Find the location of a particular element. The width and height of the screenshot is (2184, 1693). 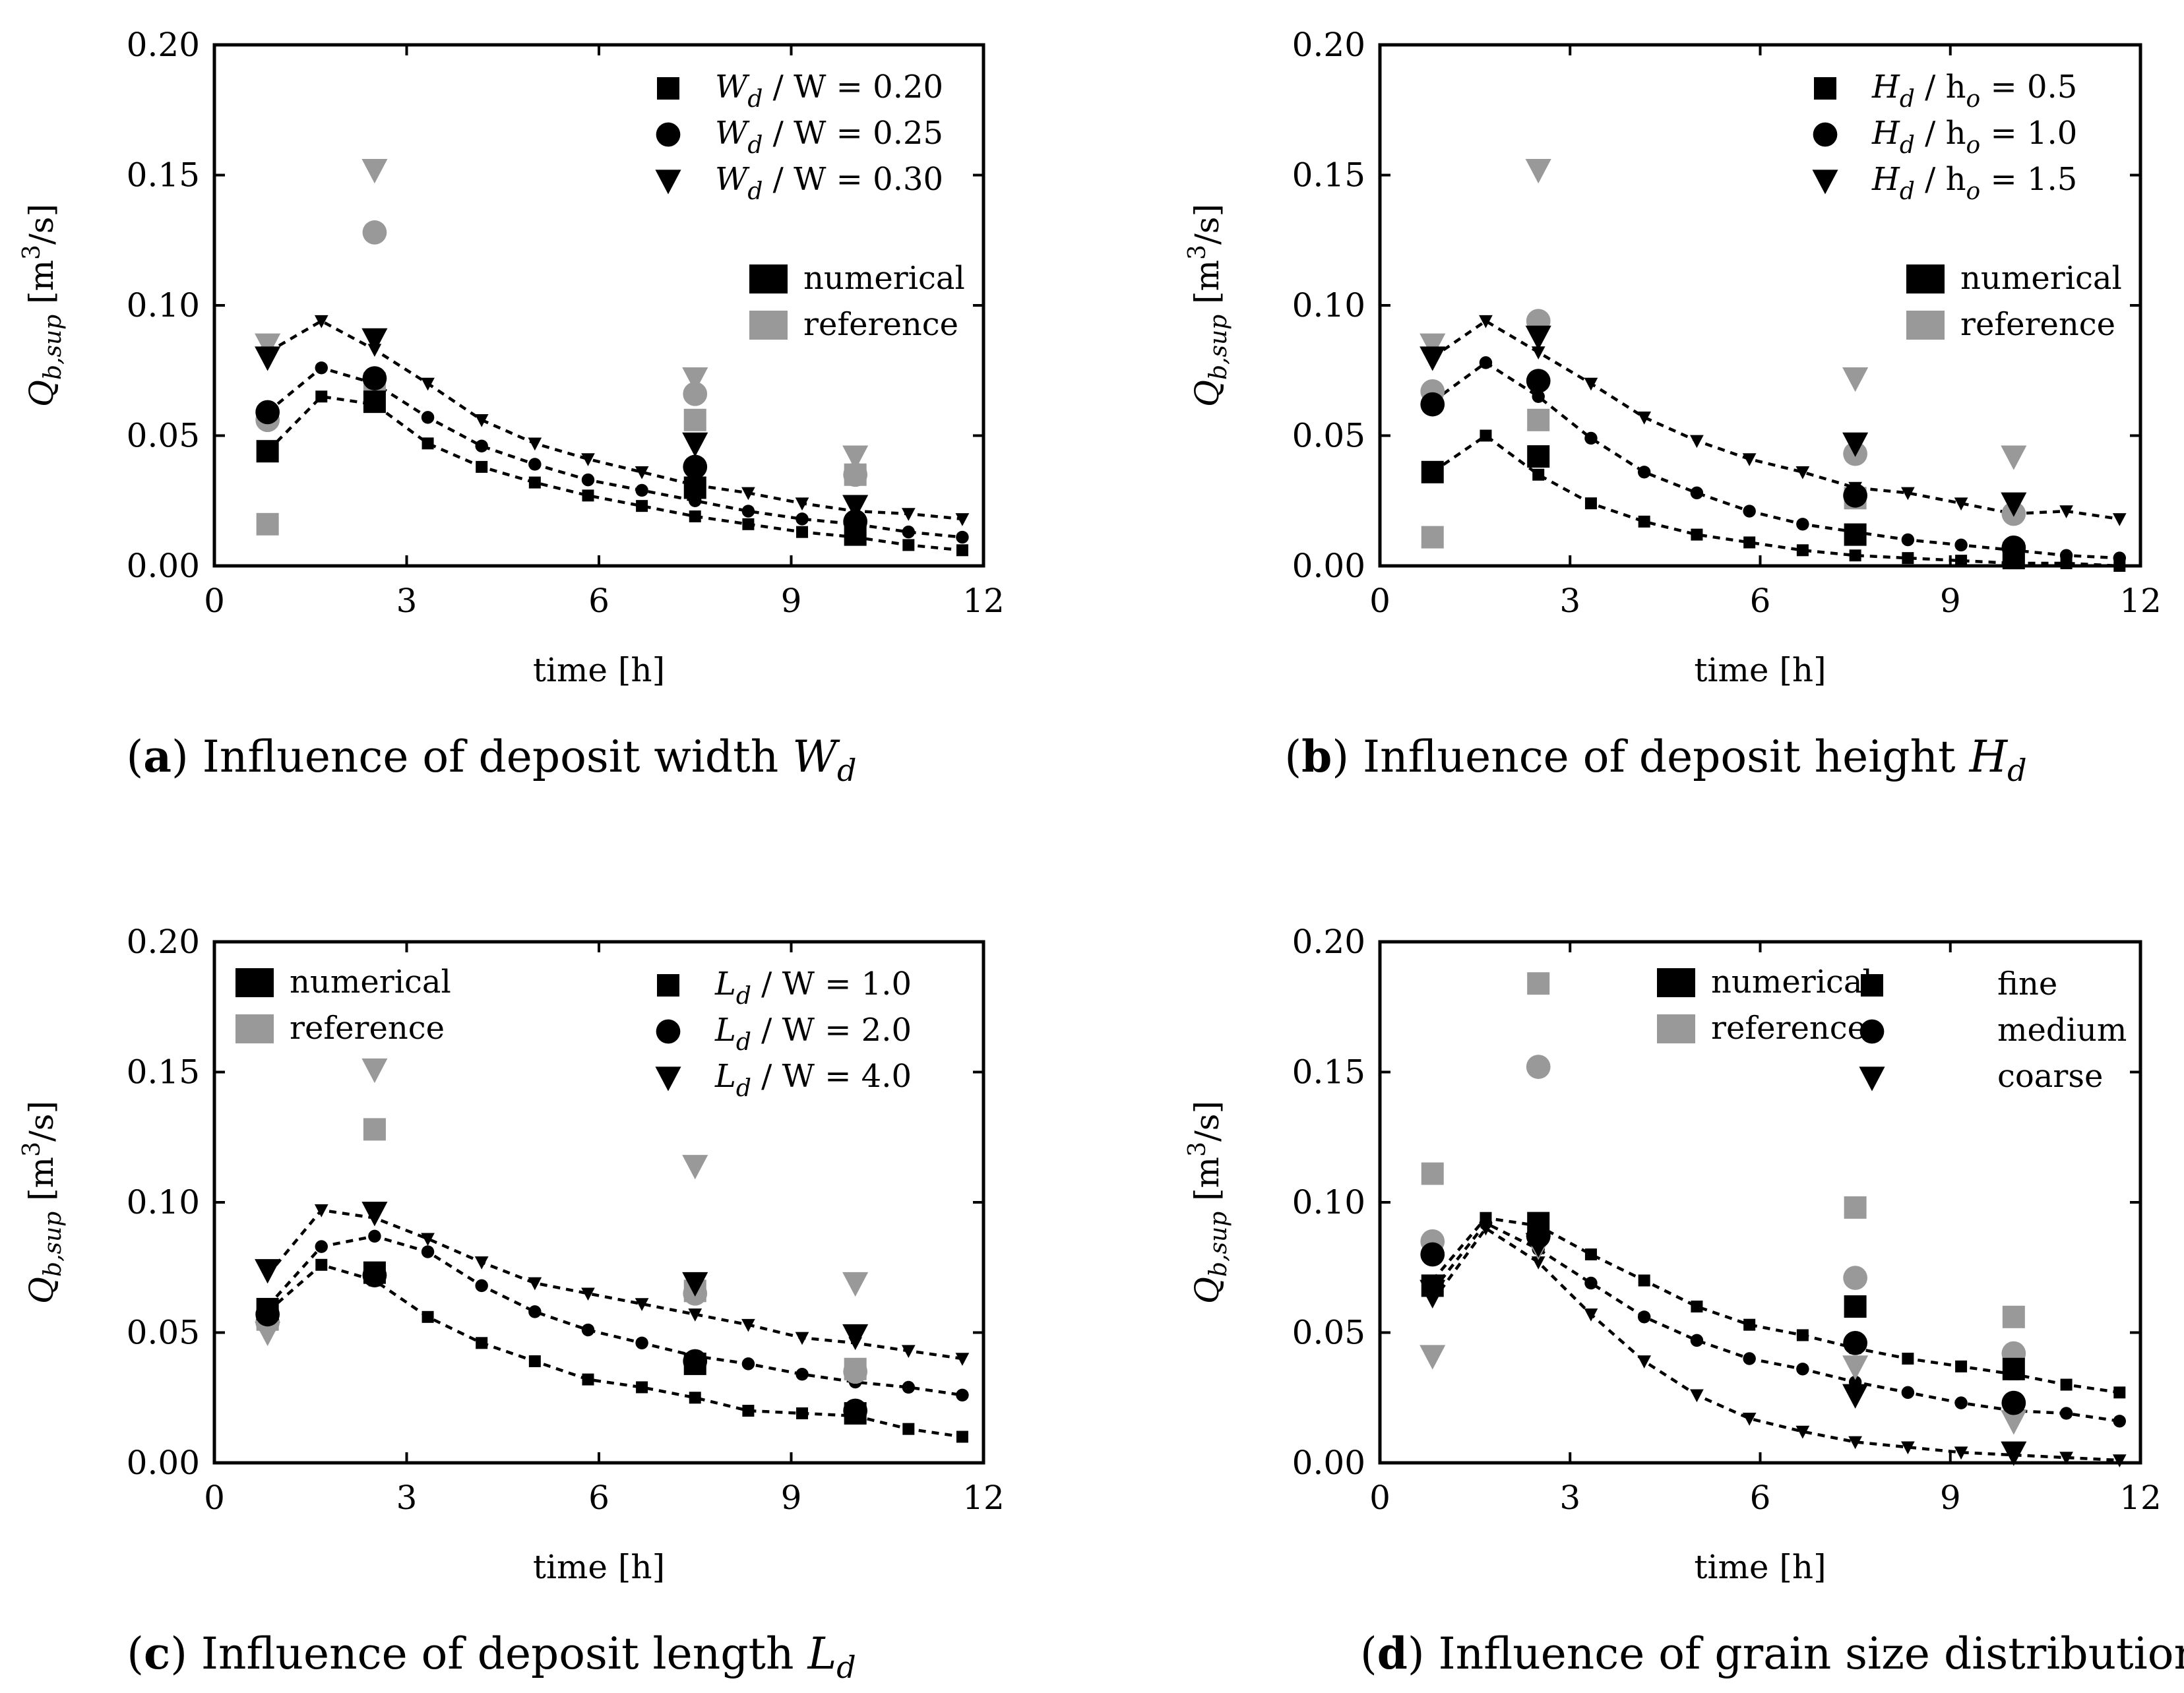

y-axis-label: Qb,sup [m3/s] is located at coordinates (1208, 1202).